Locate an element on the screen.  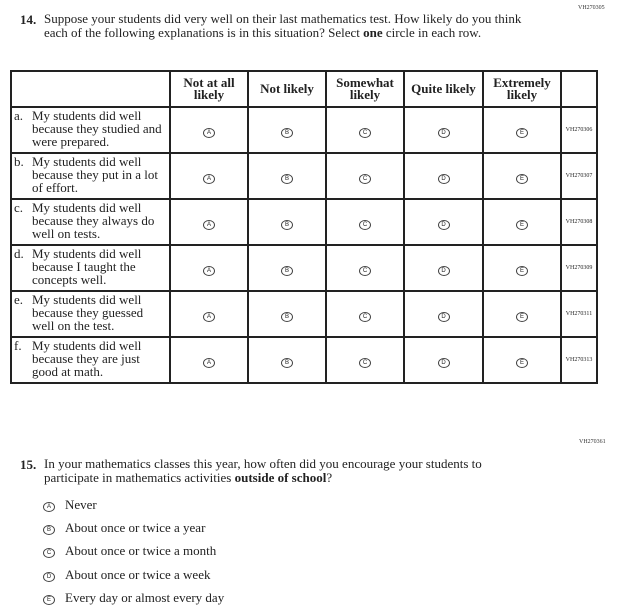
option-0: A Never is located at coordinates (70, 505).